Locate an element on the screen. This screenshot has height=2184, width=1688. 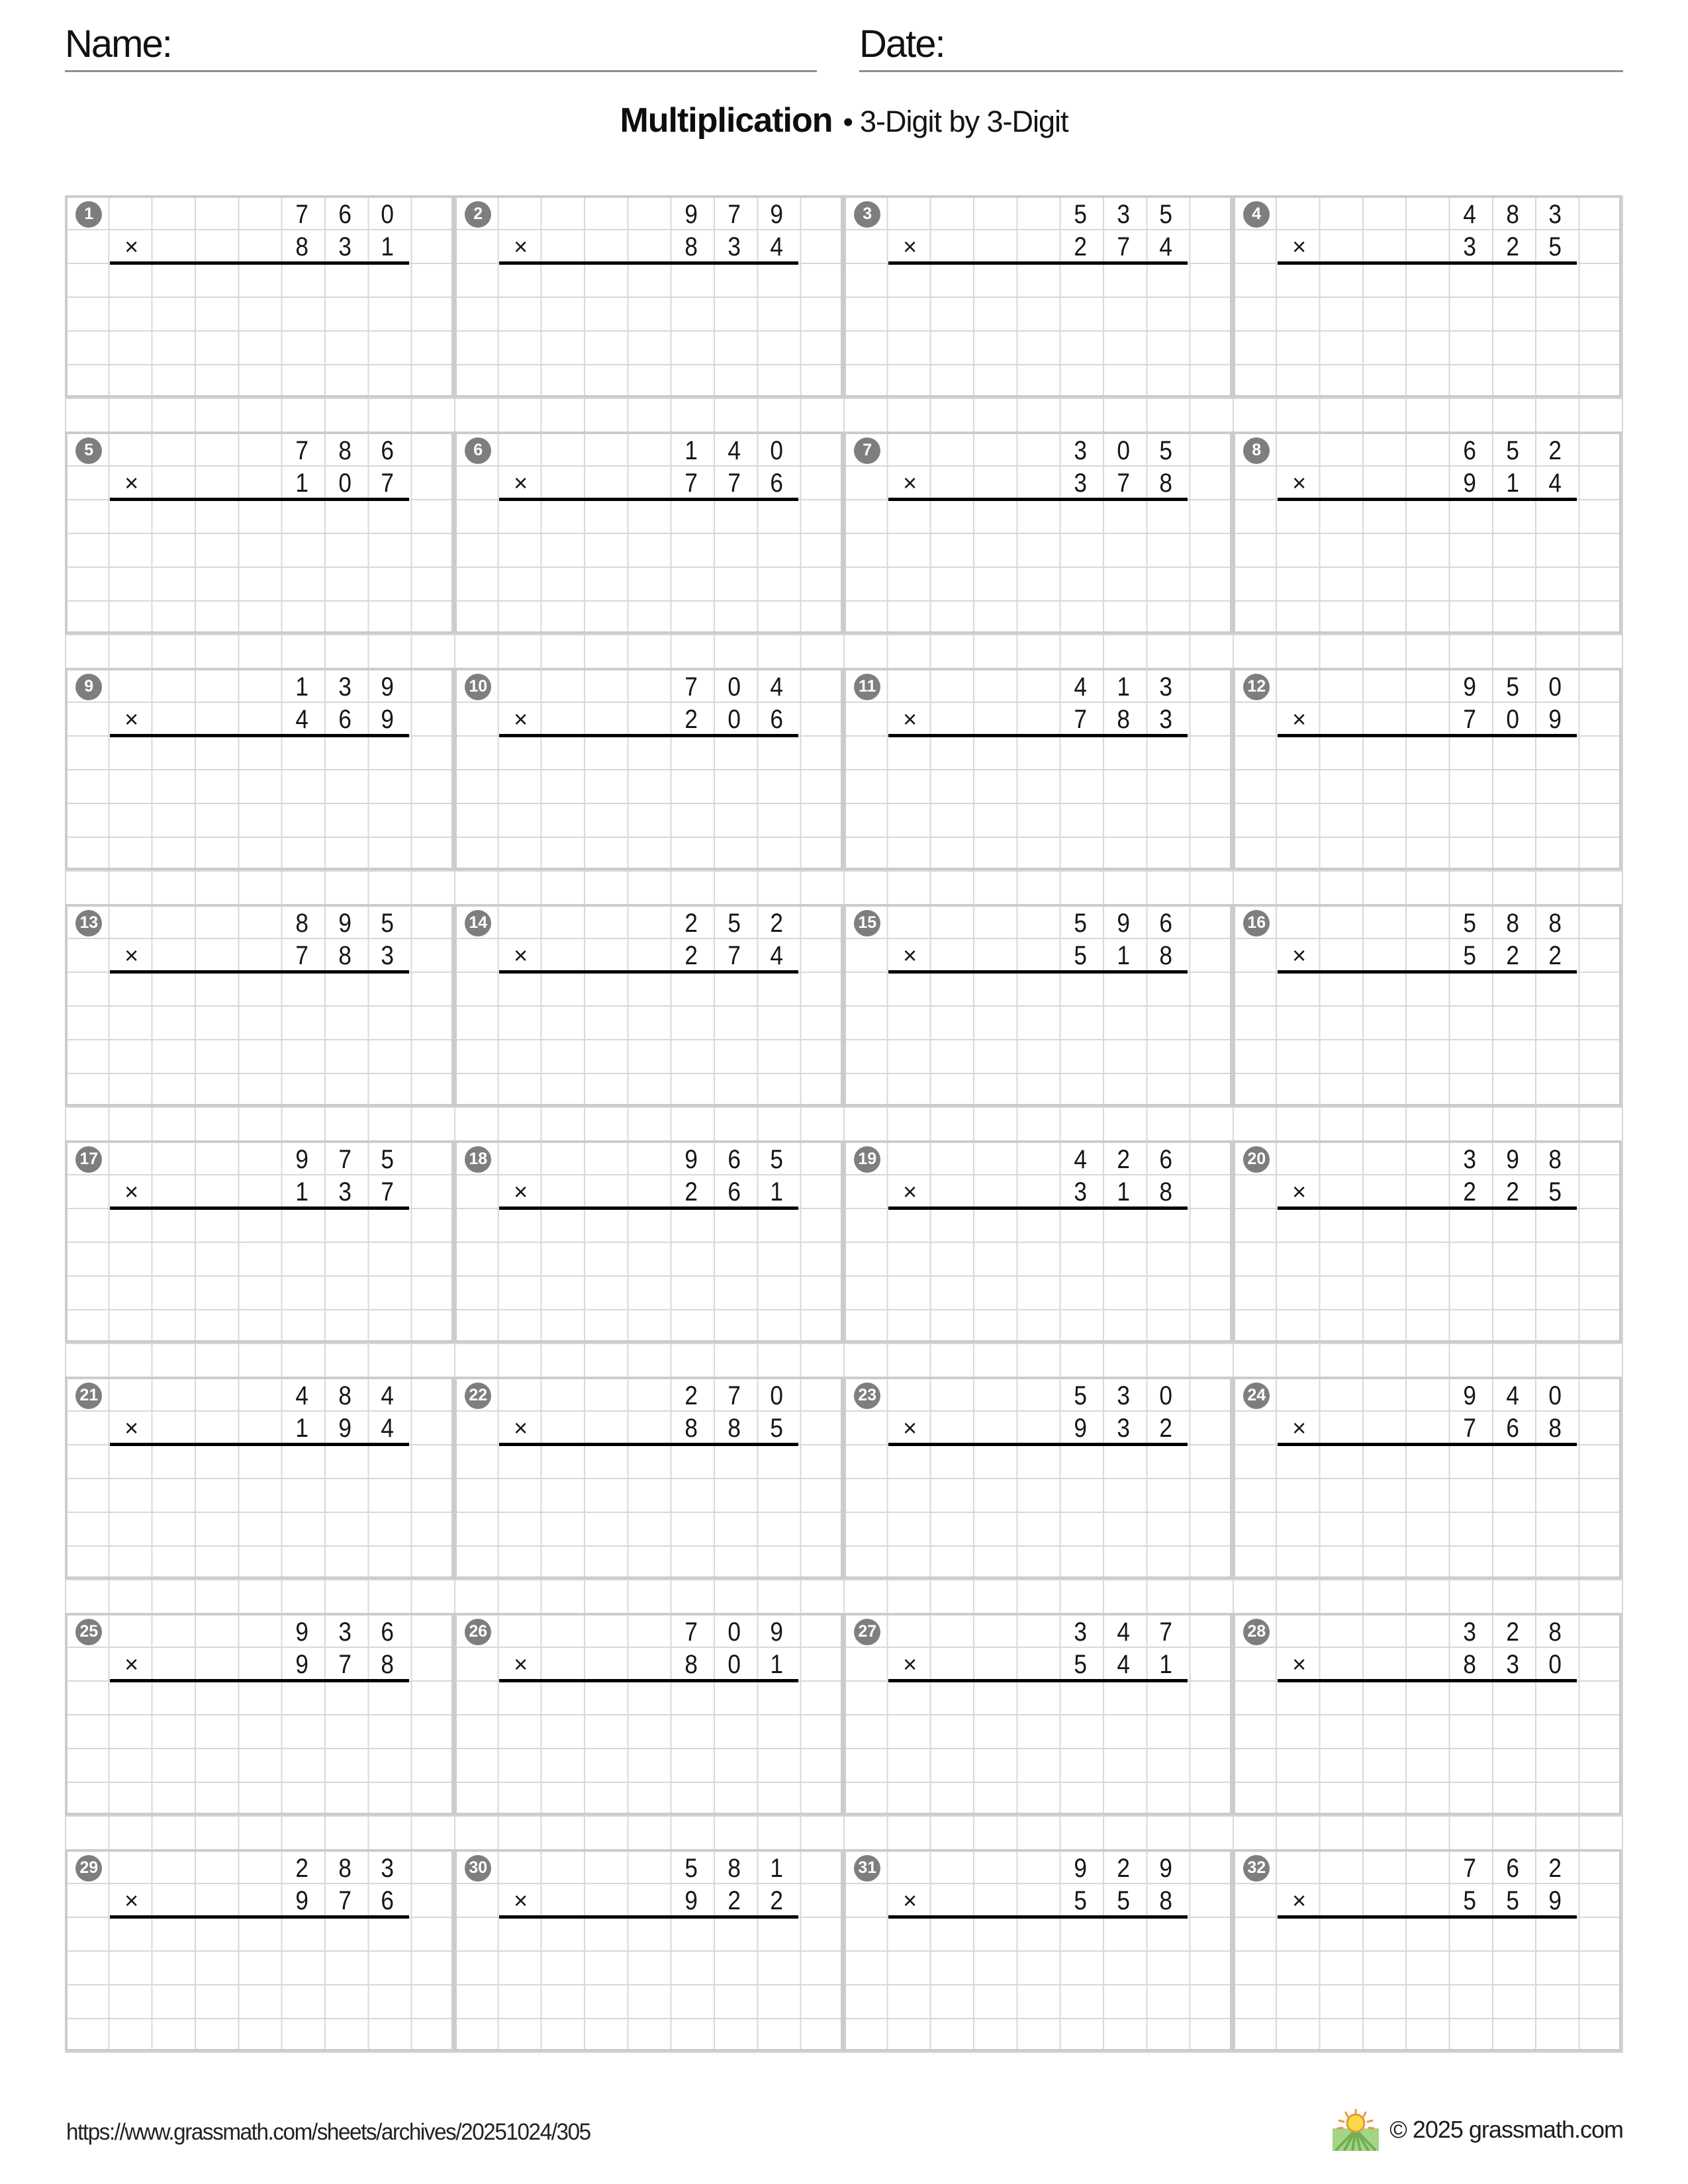
problem-number-badge: 1 is located at coordinates (89, 214).